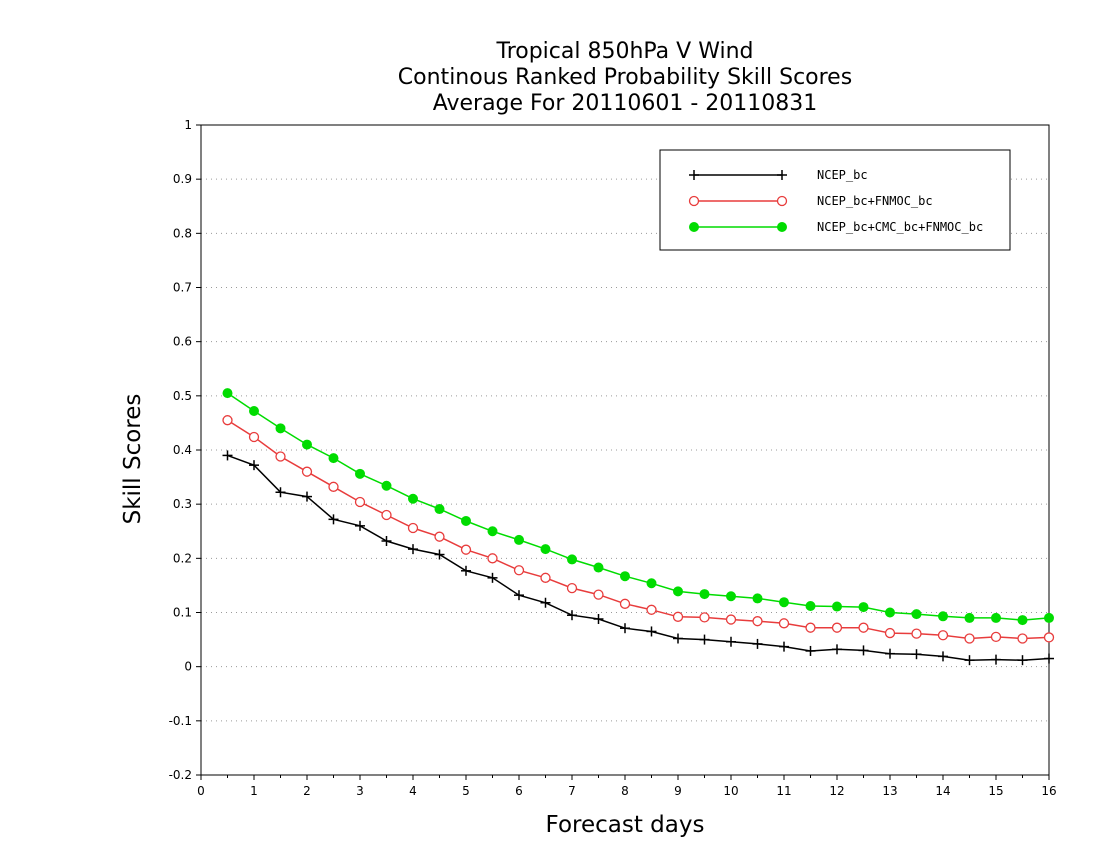 The height and width of the screenshot is (850, 1100). I want to click on y-tick-label: 0.6, so click(182, 342).